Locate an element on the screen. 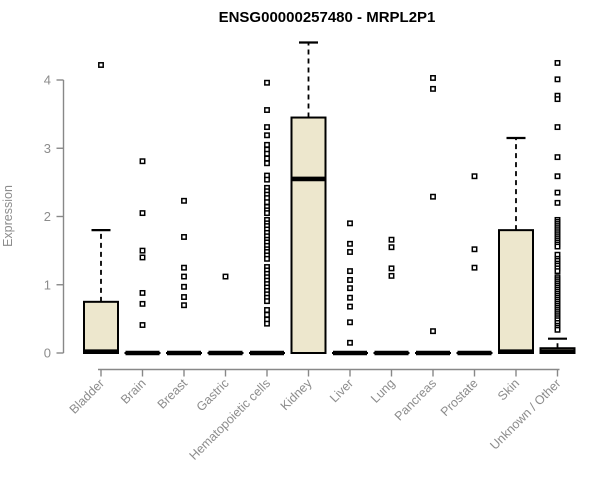 The image size is (600, 500). x-tick-label: Unknown / Other is located at coordinates (525, 414).